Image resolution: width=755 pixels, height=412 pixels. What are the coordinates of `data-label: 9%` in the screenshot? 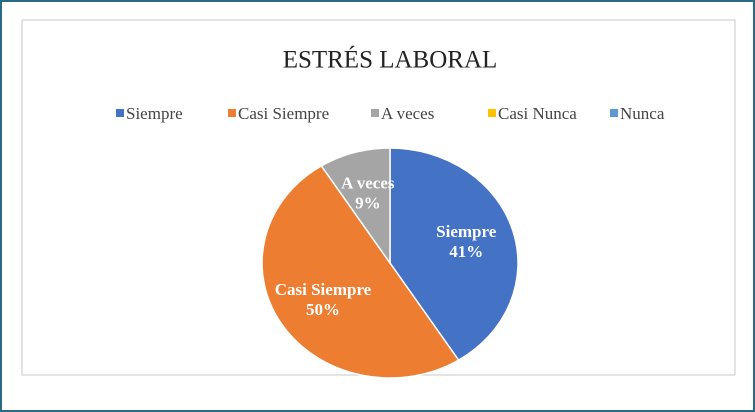 It's located at (368, 202).